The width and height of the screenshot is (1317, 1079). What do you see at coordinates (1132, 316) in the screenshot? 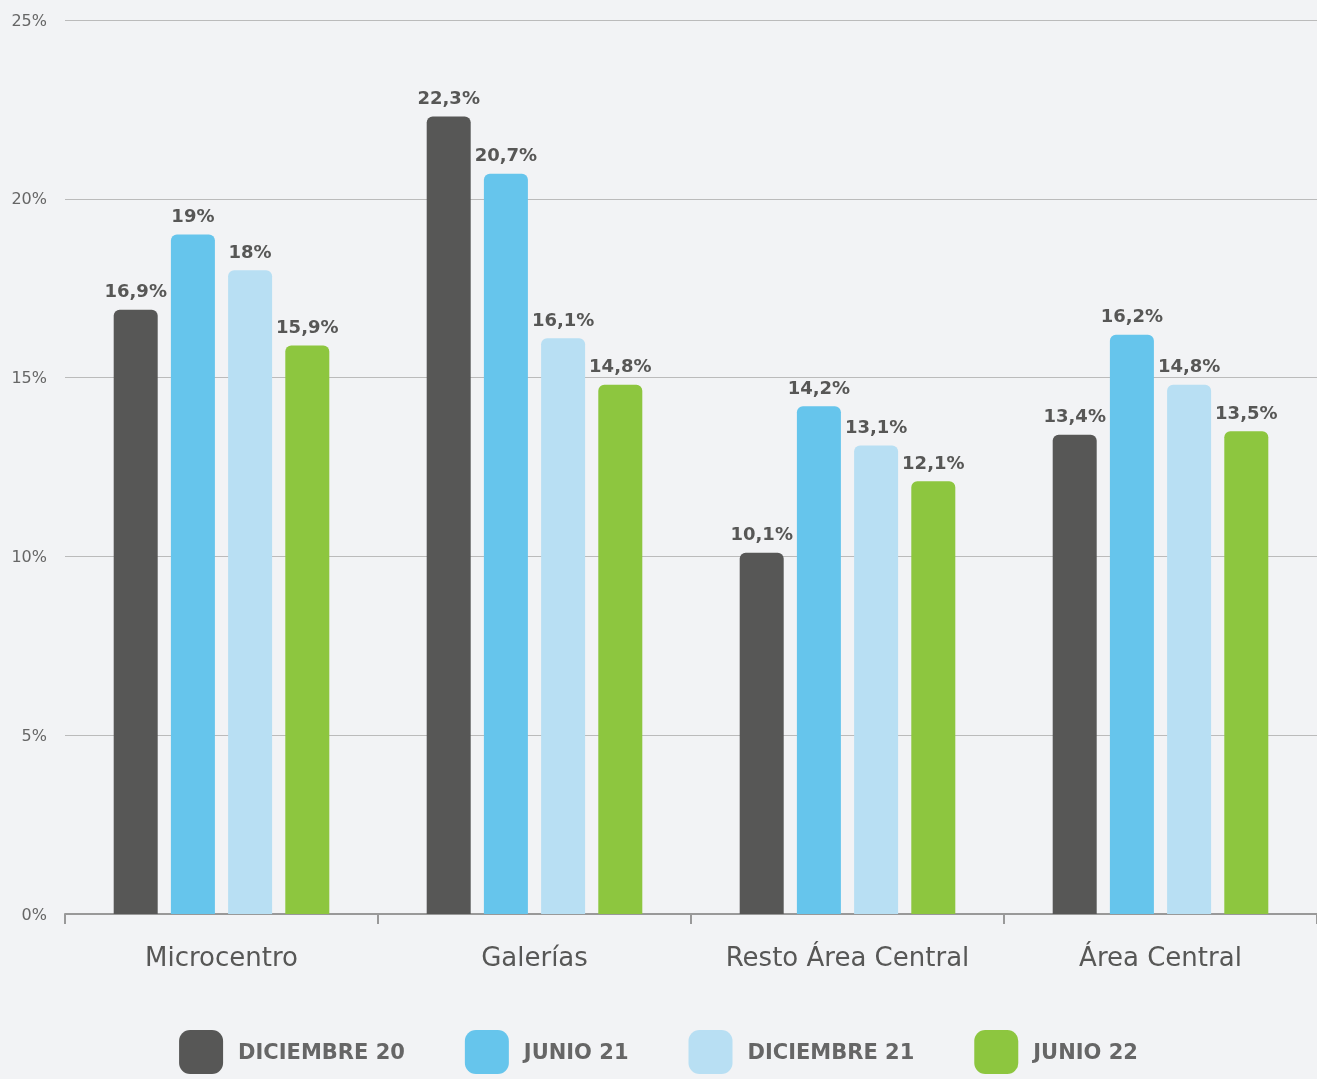
I see `data-label: 16,2%` at bounding box center [1132, 316].